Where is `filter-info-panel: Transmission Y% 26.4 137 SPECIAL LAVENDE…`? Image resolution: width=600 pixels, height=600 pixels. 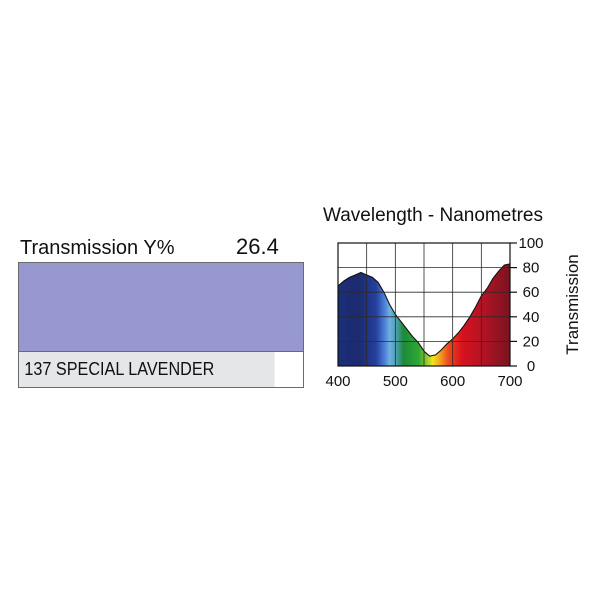 filter-info-panel: Transmission Y% 26.4 137 SPECIAL LAVENDE… is located at coordinates (161, 311).